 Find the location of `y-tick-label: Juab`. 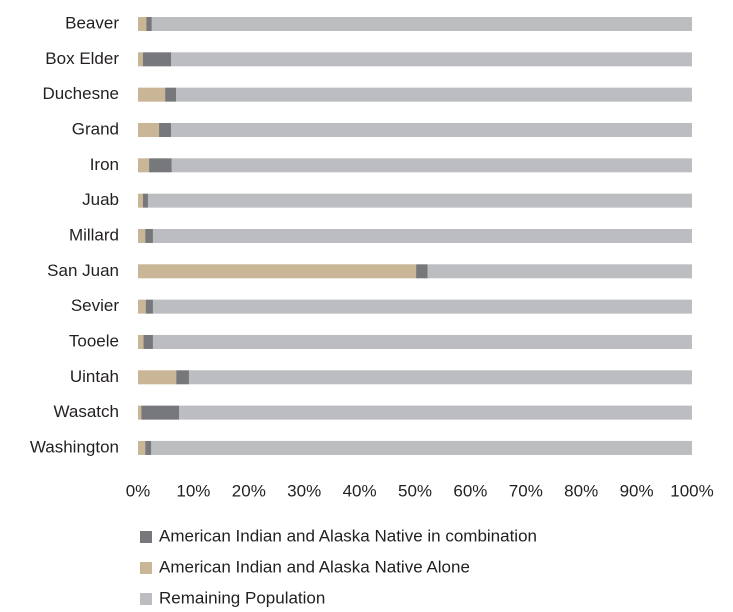

y-tick-label: Juab is located at coordinates (100, 199).